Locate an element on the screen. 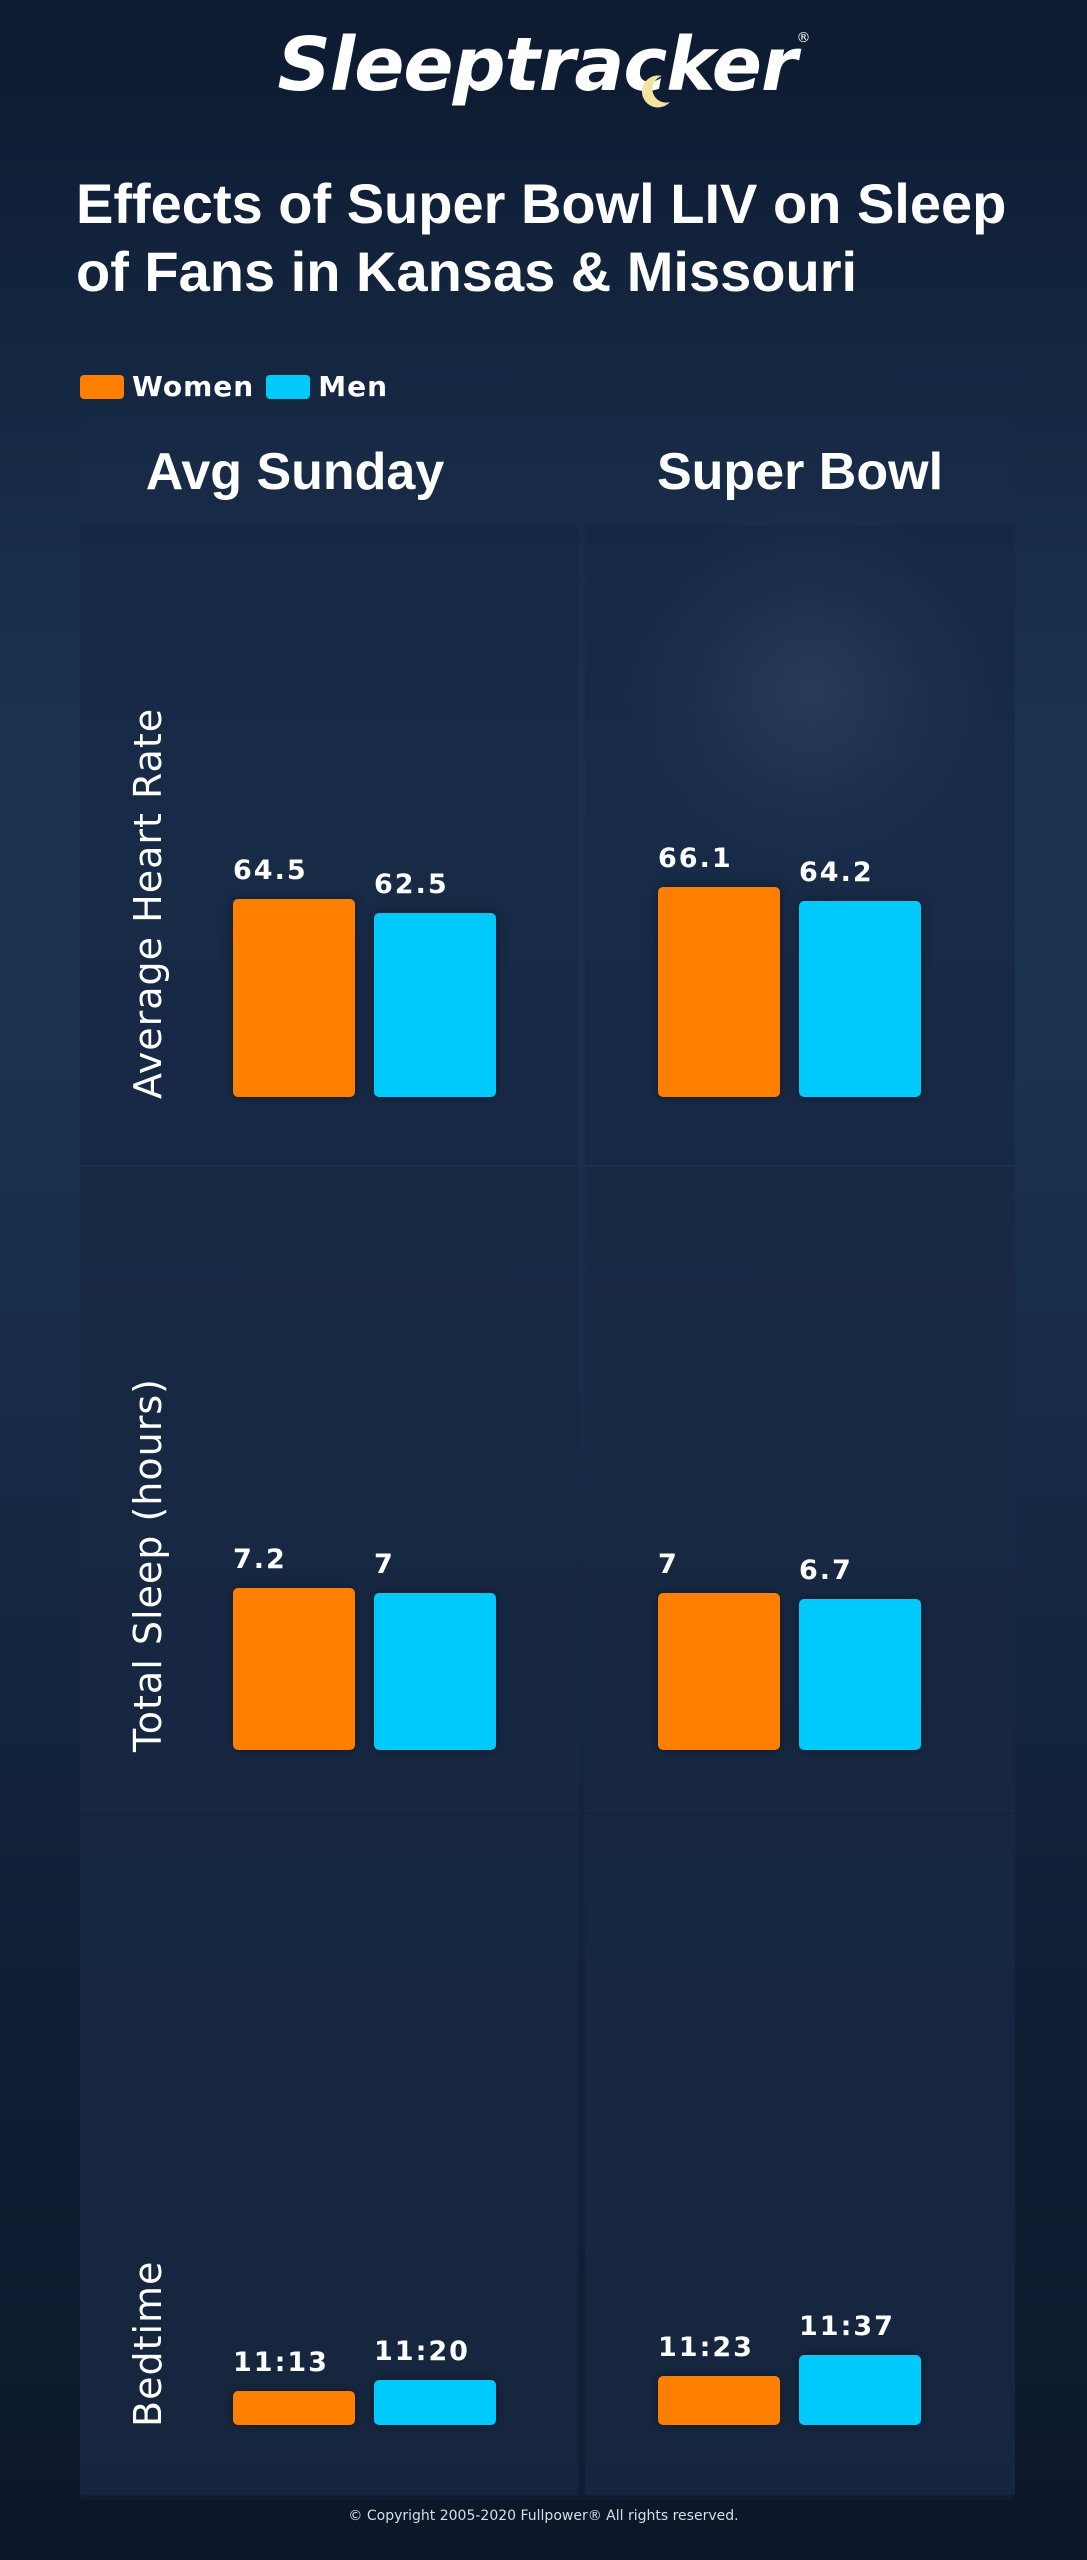  column-header-avg-sunday: Avg Sunday is located at coordinates (295, 472).